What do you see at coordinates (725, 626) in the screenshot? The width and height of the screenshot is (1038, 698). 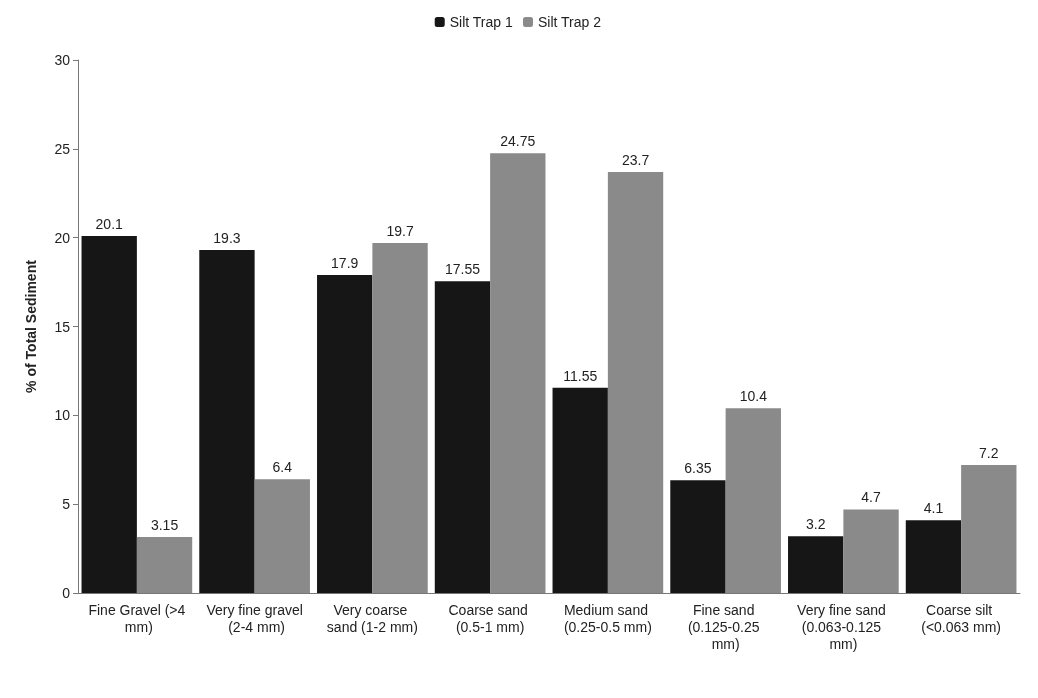 I see `x-tick-label: Fine sand (0.125-0.25 mm)` at bounding box center [725, 626].